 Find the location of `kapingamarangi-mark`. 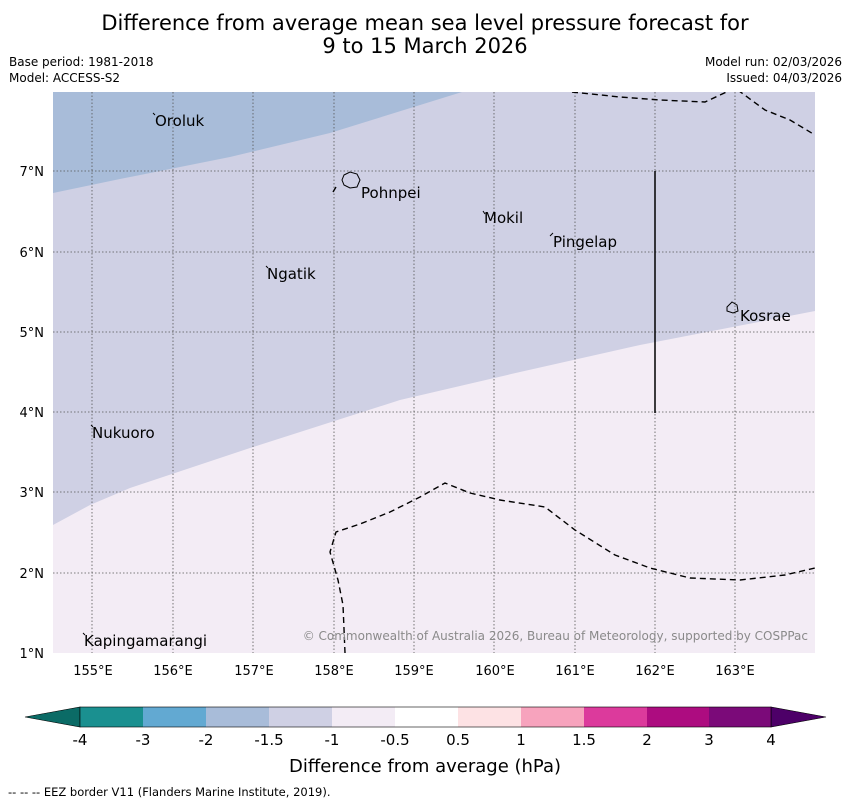

kapingamarangi-mark is located at coordinates (84, 634).